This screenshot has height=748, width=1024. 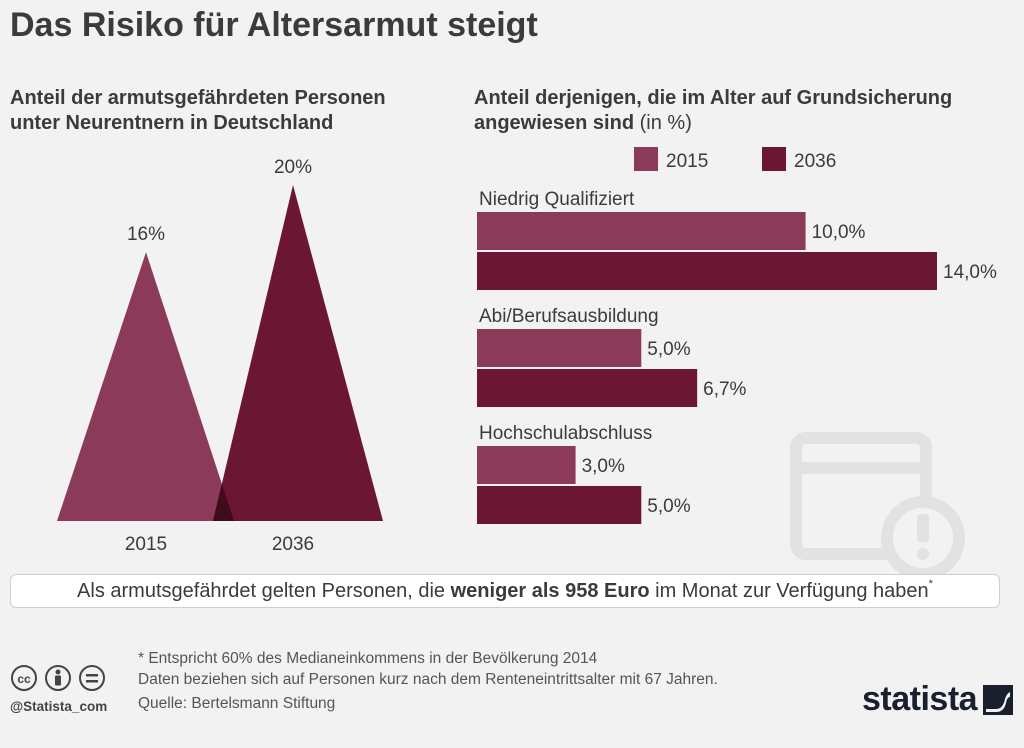 What do you see at coordinates (707, 271) in the screenshot?
I see `bar-niedrig-qualifiziert-2036` at bounding box center [707, 271].